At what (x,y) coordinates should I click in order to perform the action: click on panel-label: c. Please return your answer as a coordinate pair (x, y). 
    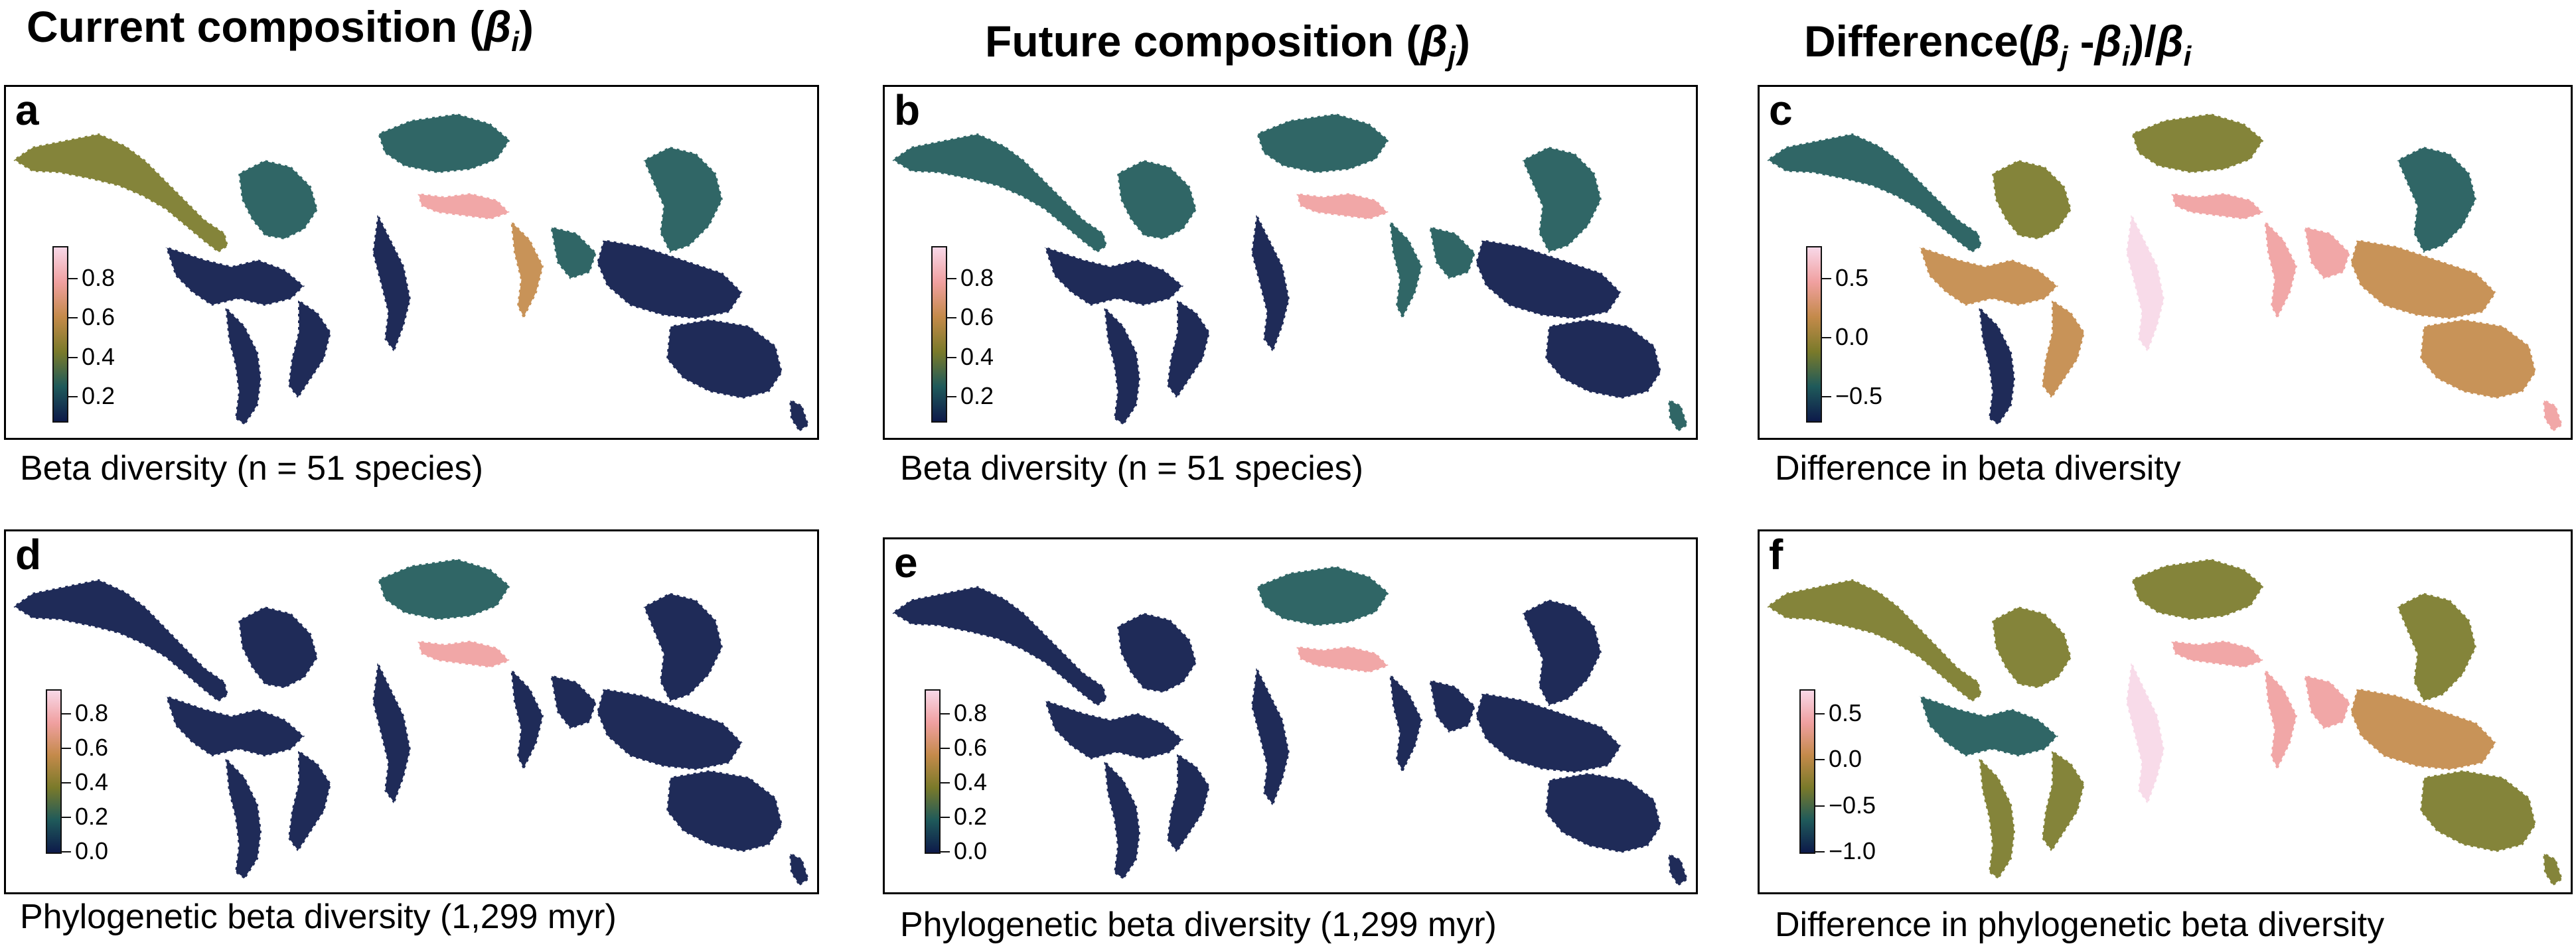
    Looking at the image, I should click on (1781, 110).